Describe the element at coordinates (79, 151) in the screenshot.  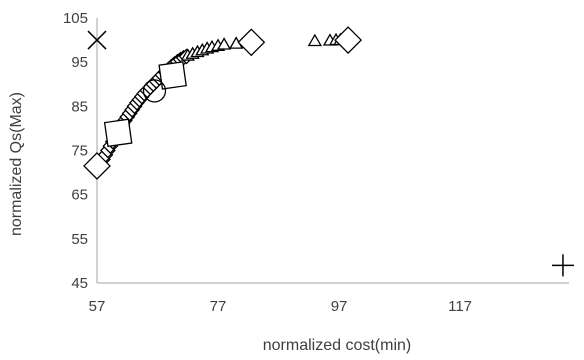
I see `y-tick-label: 75` at that location.